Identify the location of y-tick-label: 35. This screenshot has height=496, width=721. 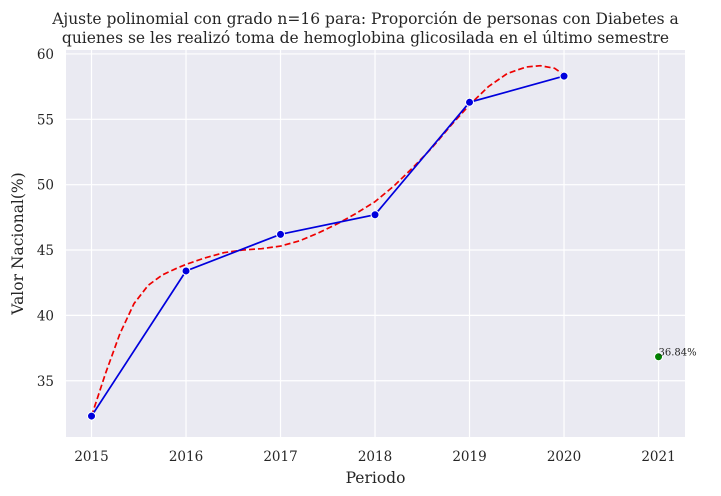
(45, 382).